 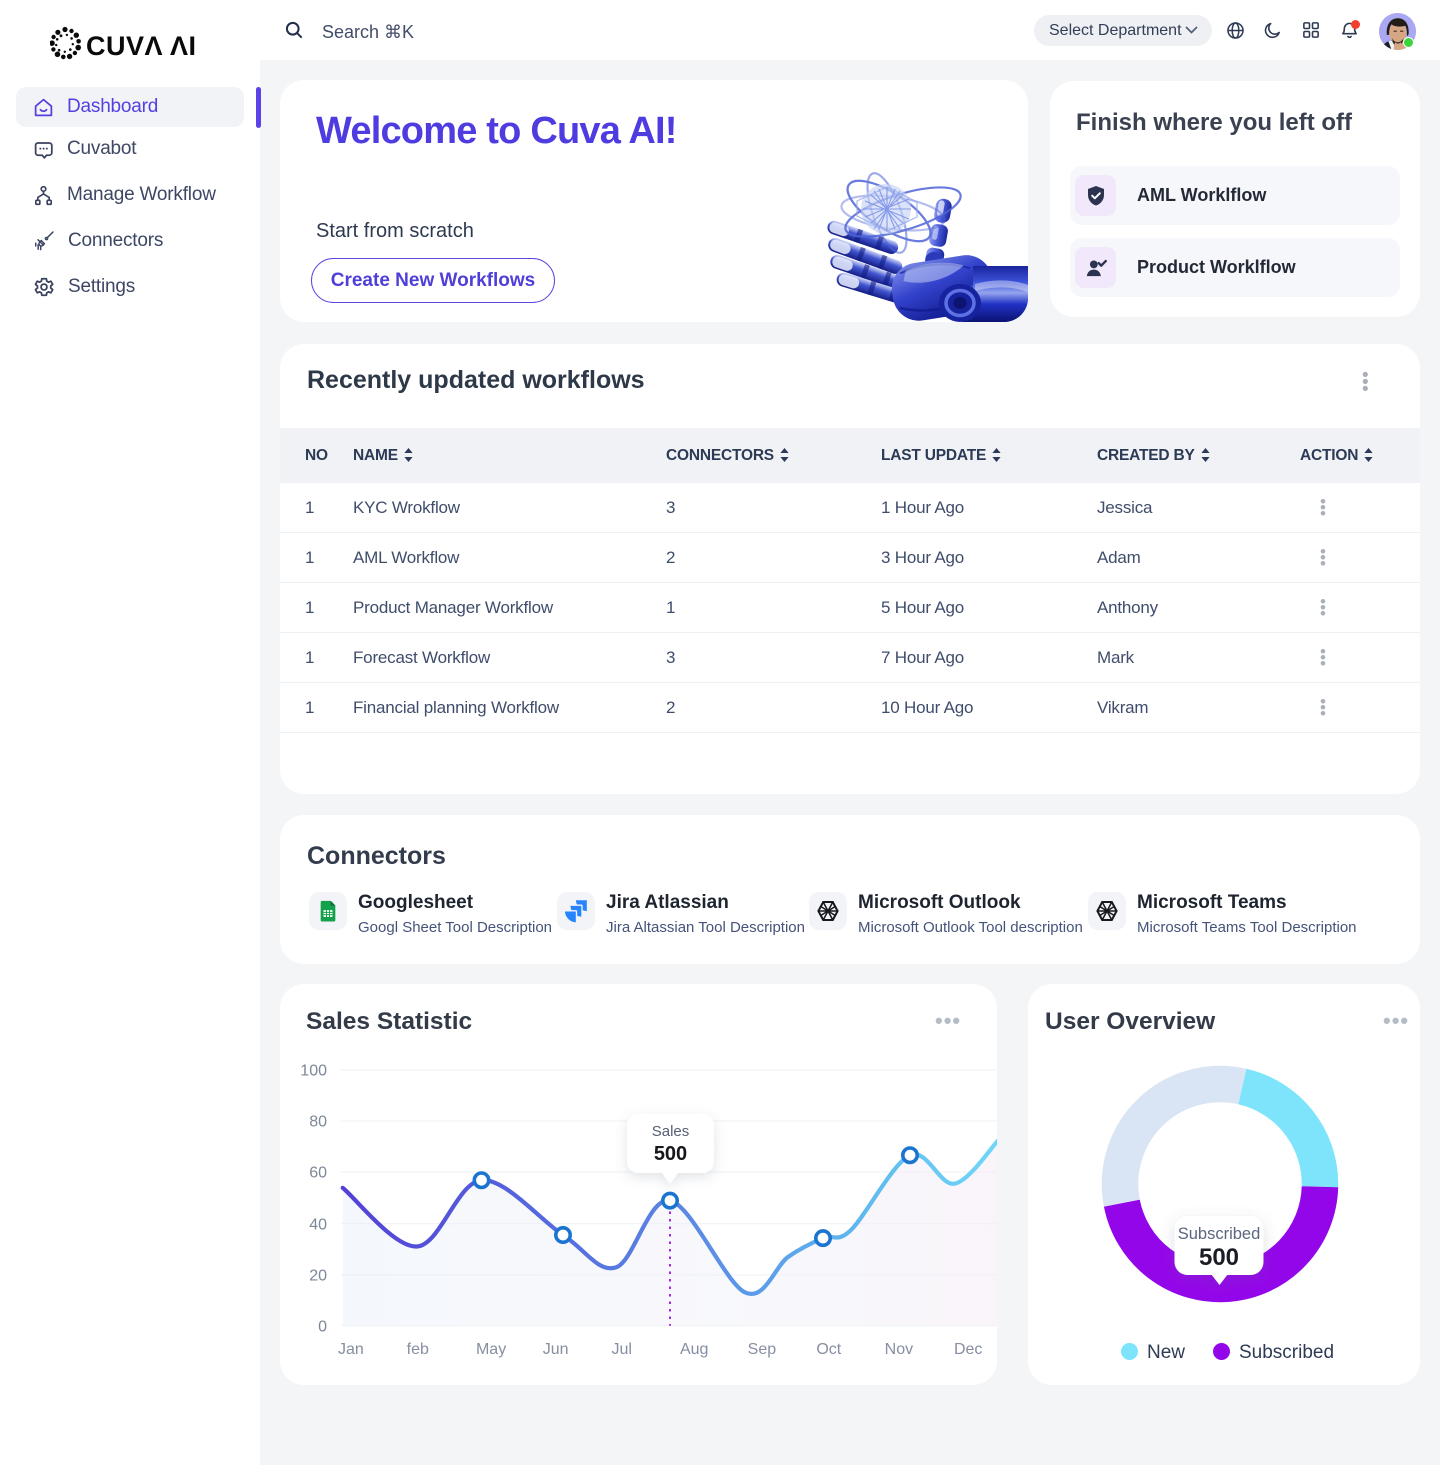 I want to click on svg-text: 100, so click(x=313, y=1071).